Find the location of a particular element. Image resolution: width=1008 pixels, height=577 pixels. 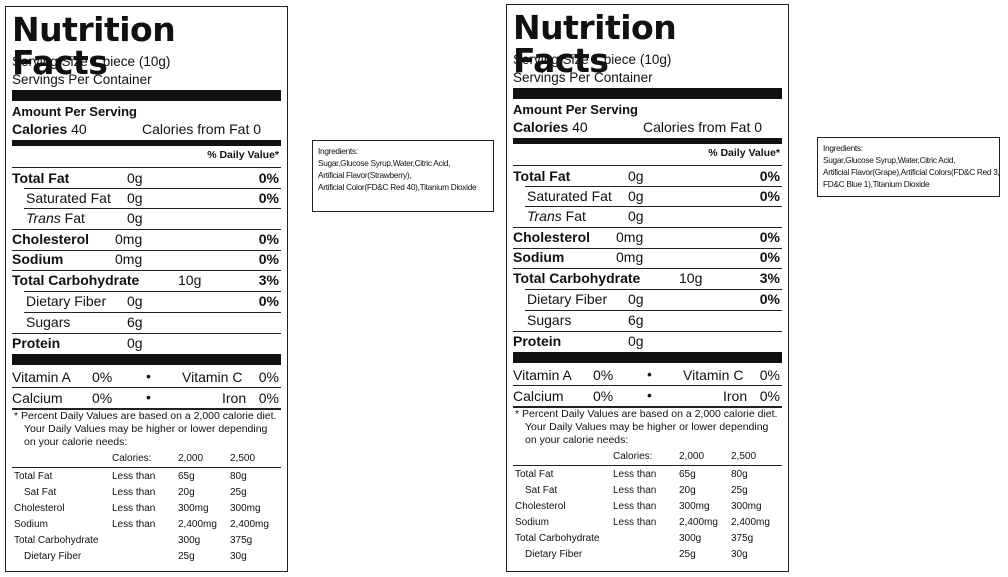

medium-divider is located at coordinates (146, 143).